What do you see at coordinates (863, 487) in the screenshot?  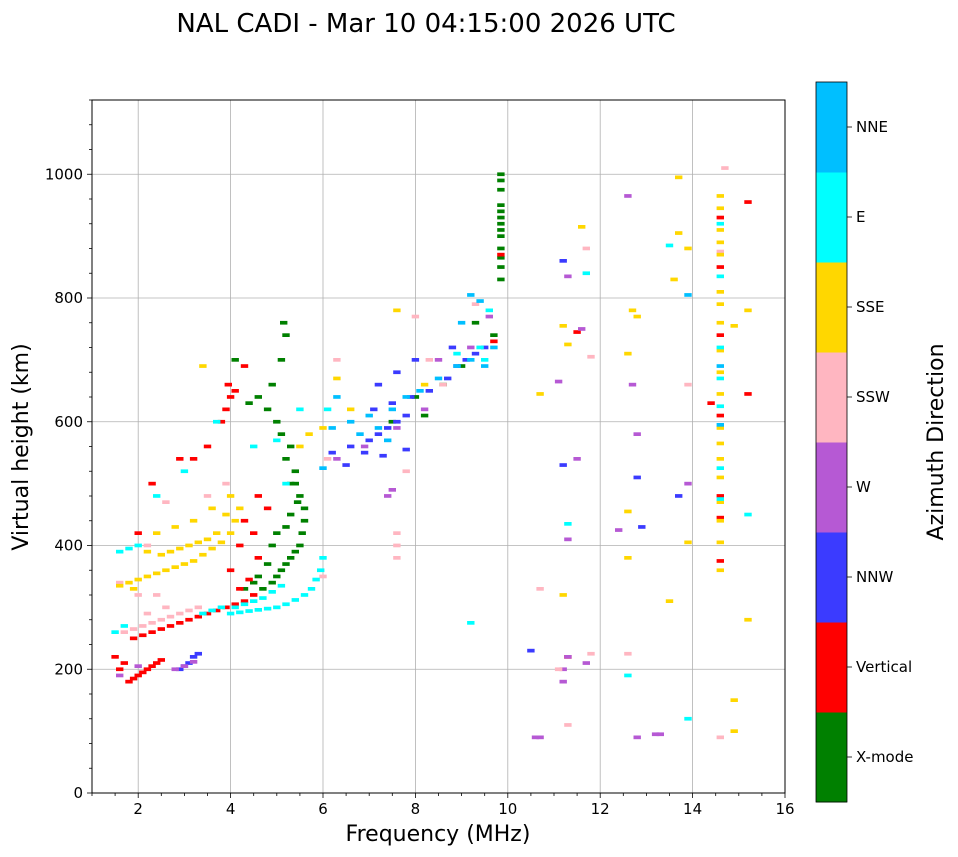 I see `colorbar-label-w: W` at bounding box center [863, 487].